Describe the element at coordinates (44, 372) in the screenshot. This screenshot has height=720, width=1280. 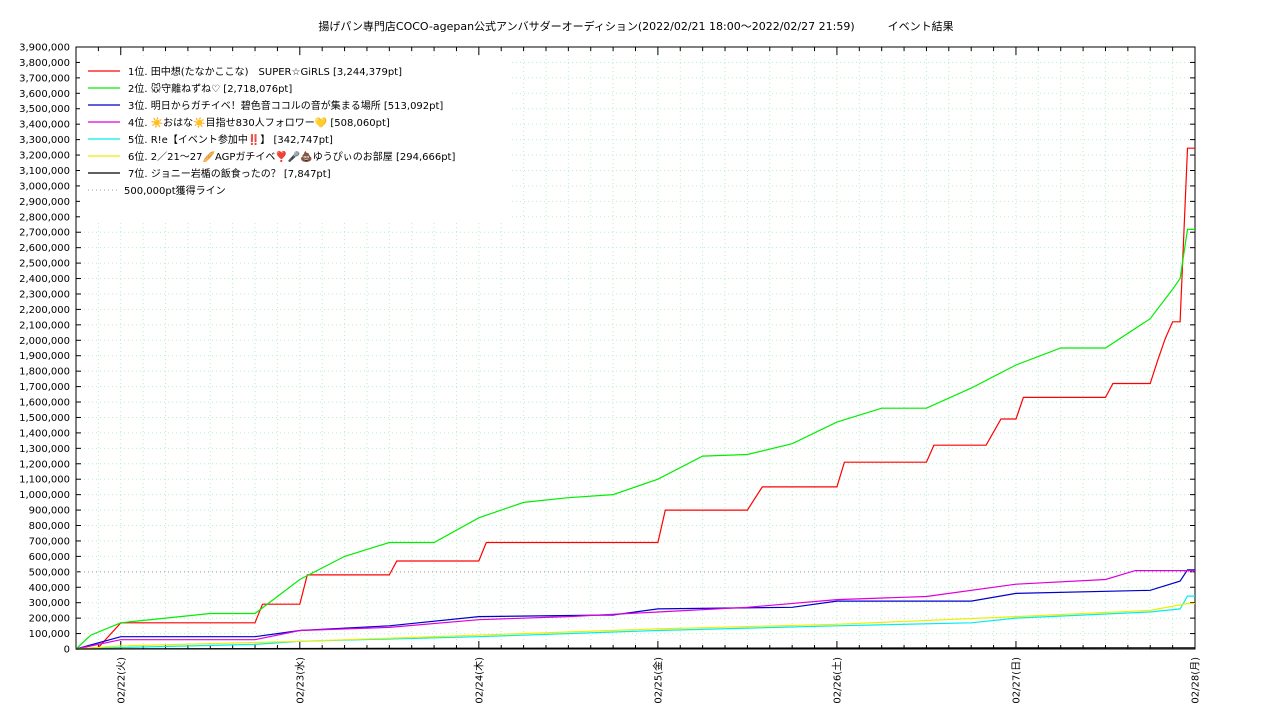
I see `y-tick-label: 1,800,000` at that location.